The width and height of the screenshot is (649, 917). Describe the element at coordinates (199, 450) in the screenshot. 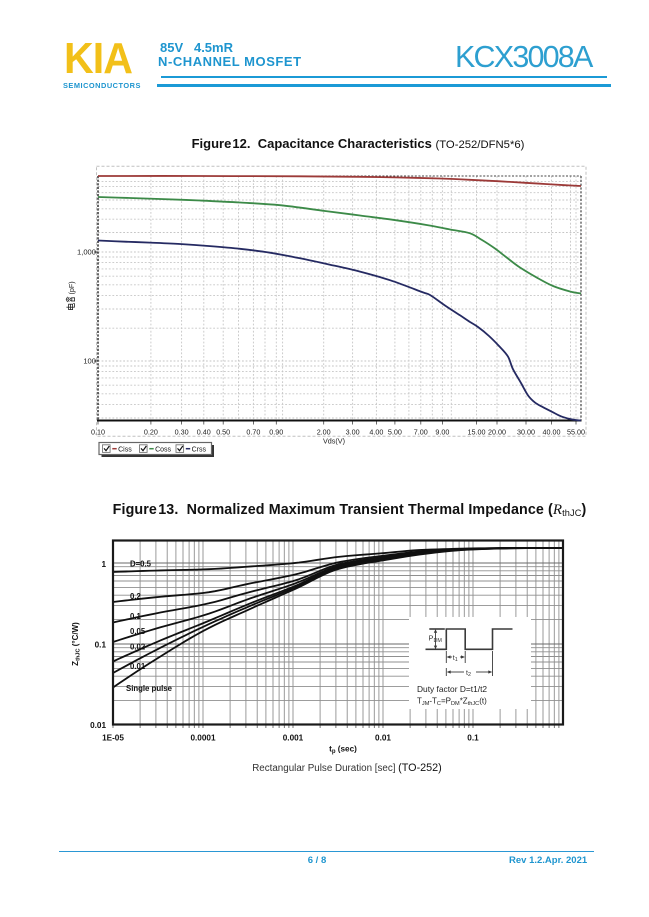

I see `svg-text: Crss` at that location.